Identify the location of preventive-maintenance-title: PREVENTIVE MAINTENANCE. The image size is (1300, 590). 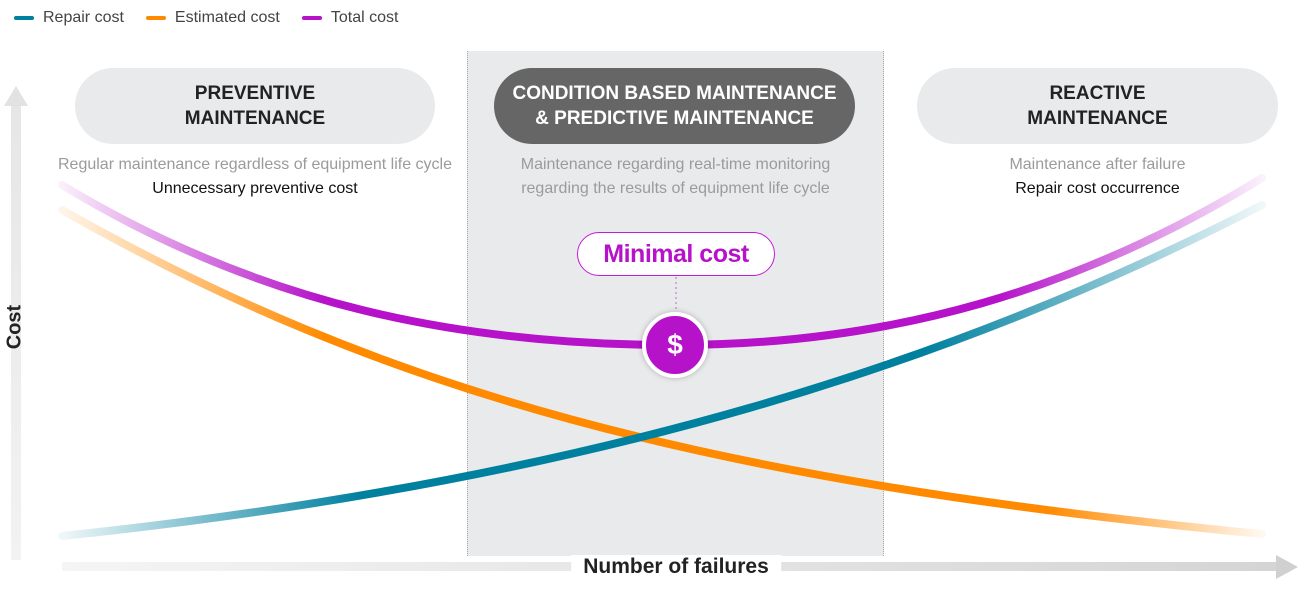
(255, 106).